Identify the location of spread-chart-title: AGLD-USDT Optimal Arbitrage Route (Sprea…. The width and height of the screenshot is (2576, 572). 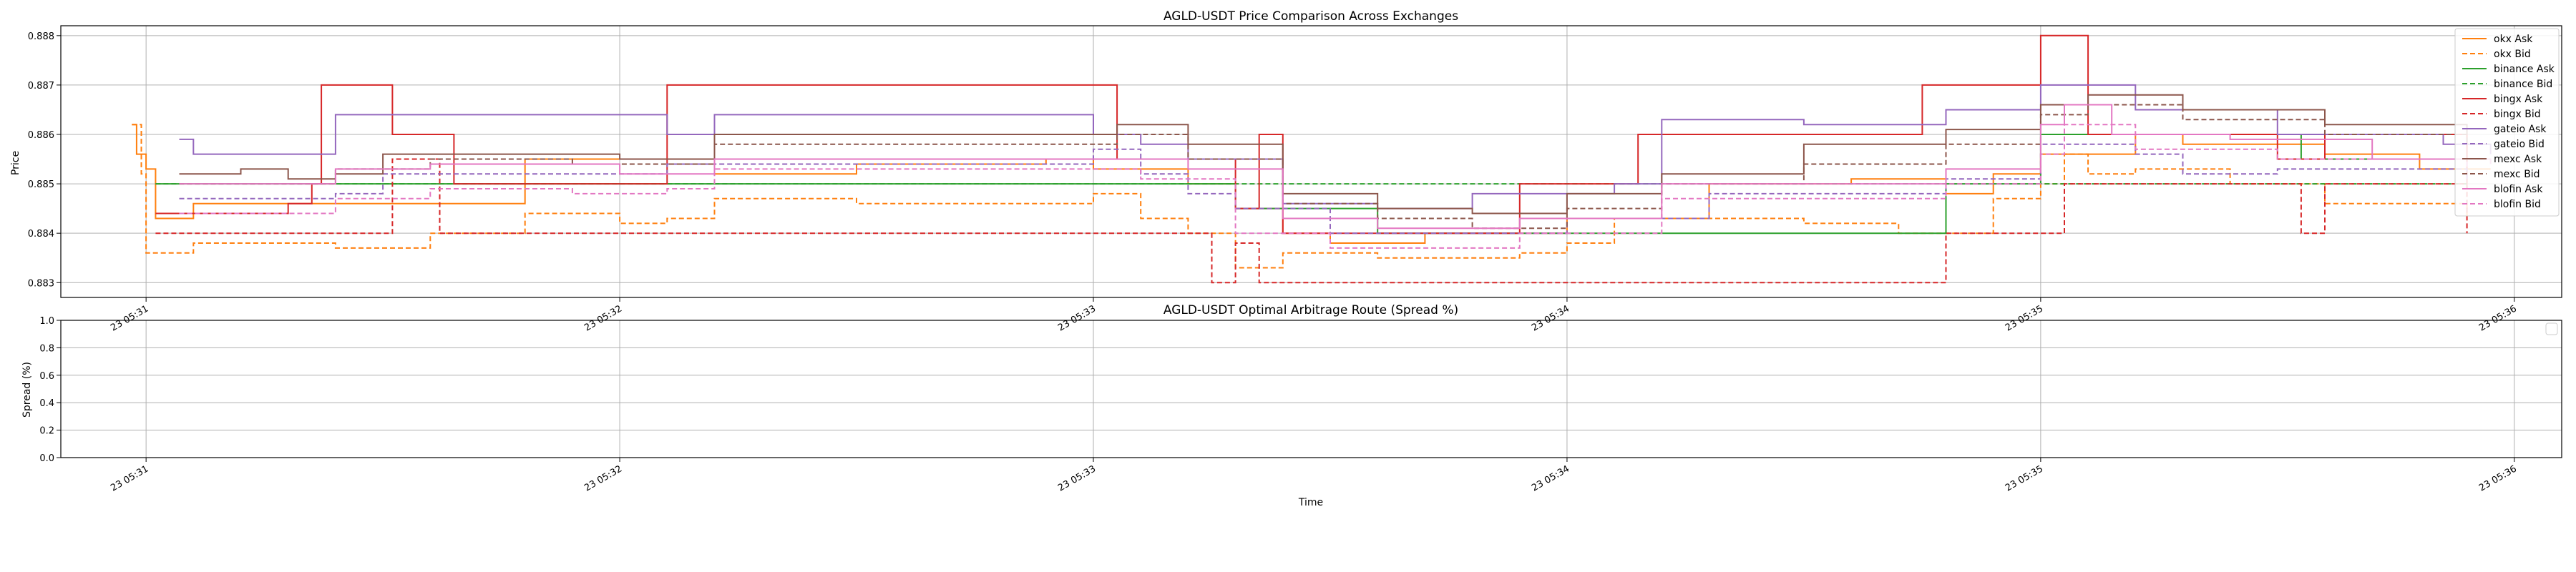
(1310, 310).